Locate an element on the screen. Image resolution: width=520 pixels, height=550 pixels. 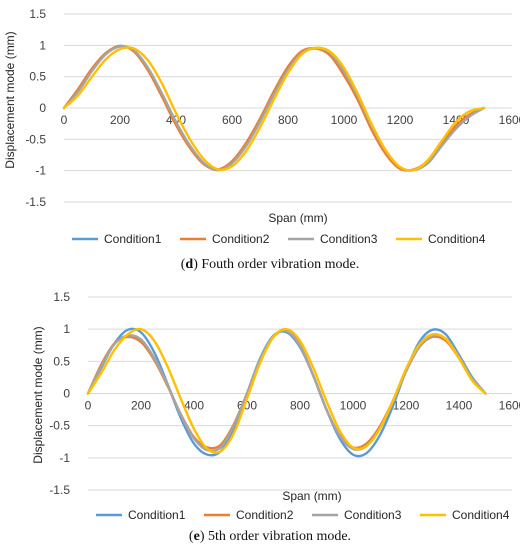
caption-label: d is located at coordinates (189, 264).